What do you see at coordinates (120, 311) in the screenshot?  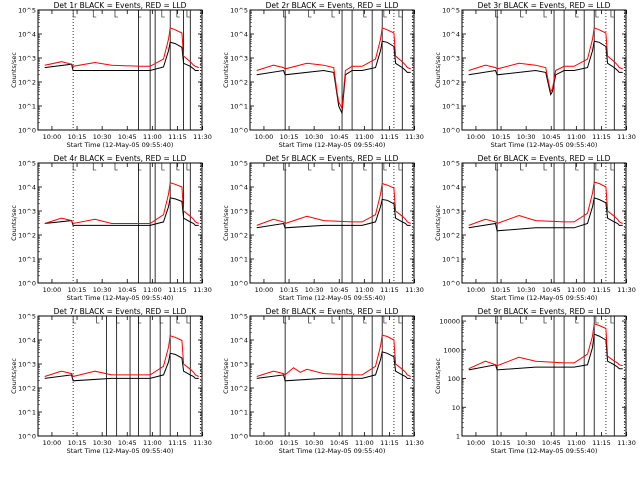 I see `chart-title: Det 7r BLACK = Events, RED = LLD` at bounding box center [120, 311].